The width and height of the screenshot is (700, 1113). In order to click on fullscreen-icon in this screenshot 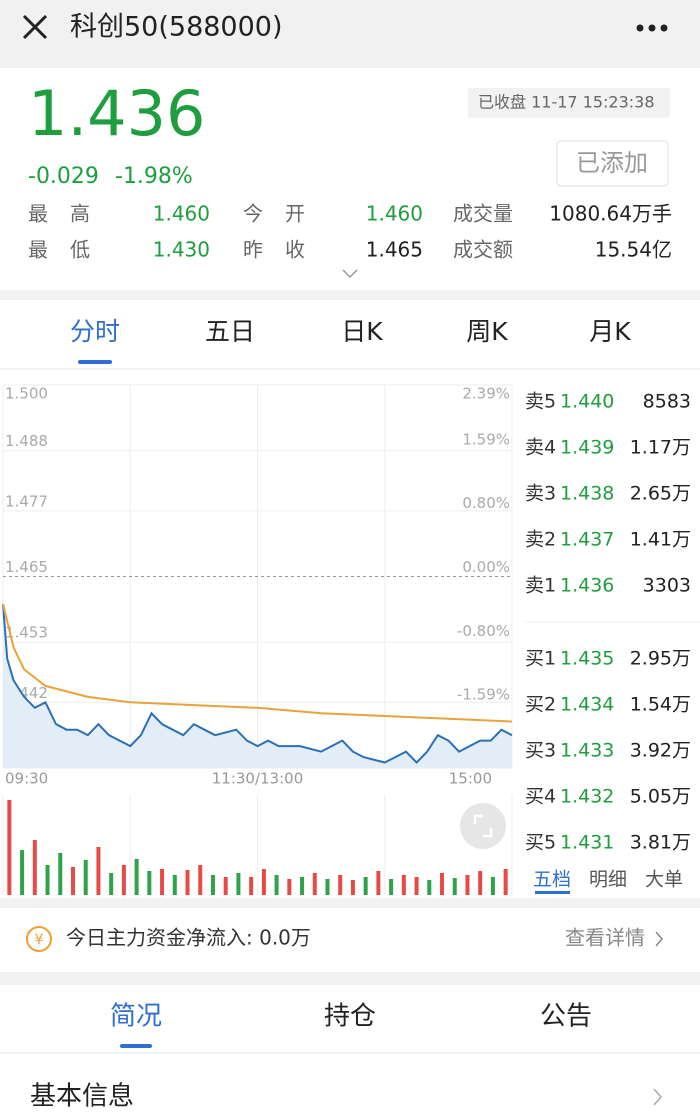, I will do `click(483, 826)`.